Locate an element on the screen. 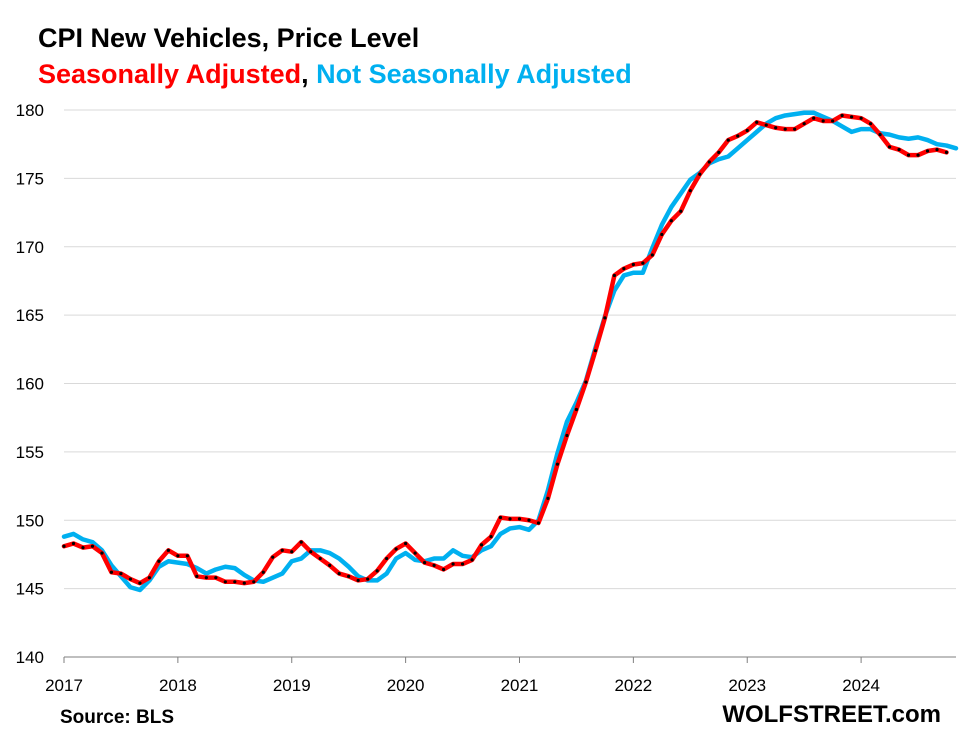 This screenshot has width=963, height=735. x-tick-label: 2023 is located at coordinates (747, 685).